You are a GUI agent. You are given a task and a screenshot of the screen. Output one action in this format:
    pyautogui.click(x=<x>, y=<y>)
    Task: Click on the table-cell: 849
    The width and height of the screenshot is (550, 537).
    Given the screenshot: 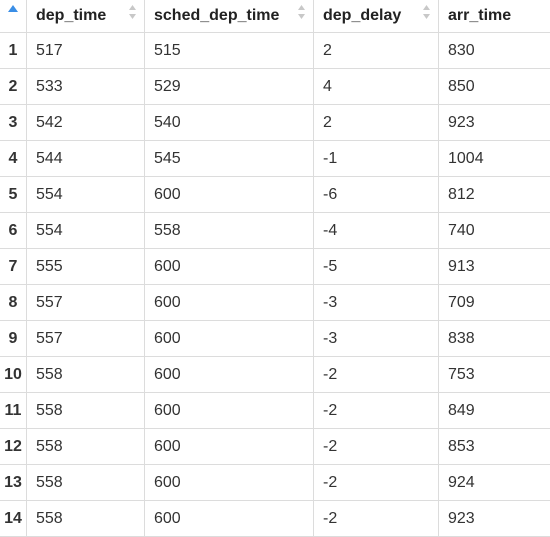 What is the action you would take?
    pyautogui.click(x=461, y=410)
    